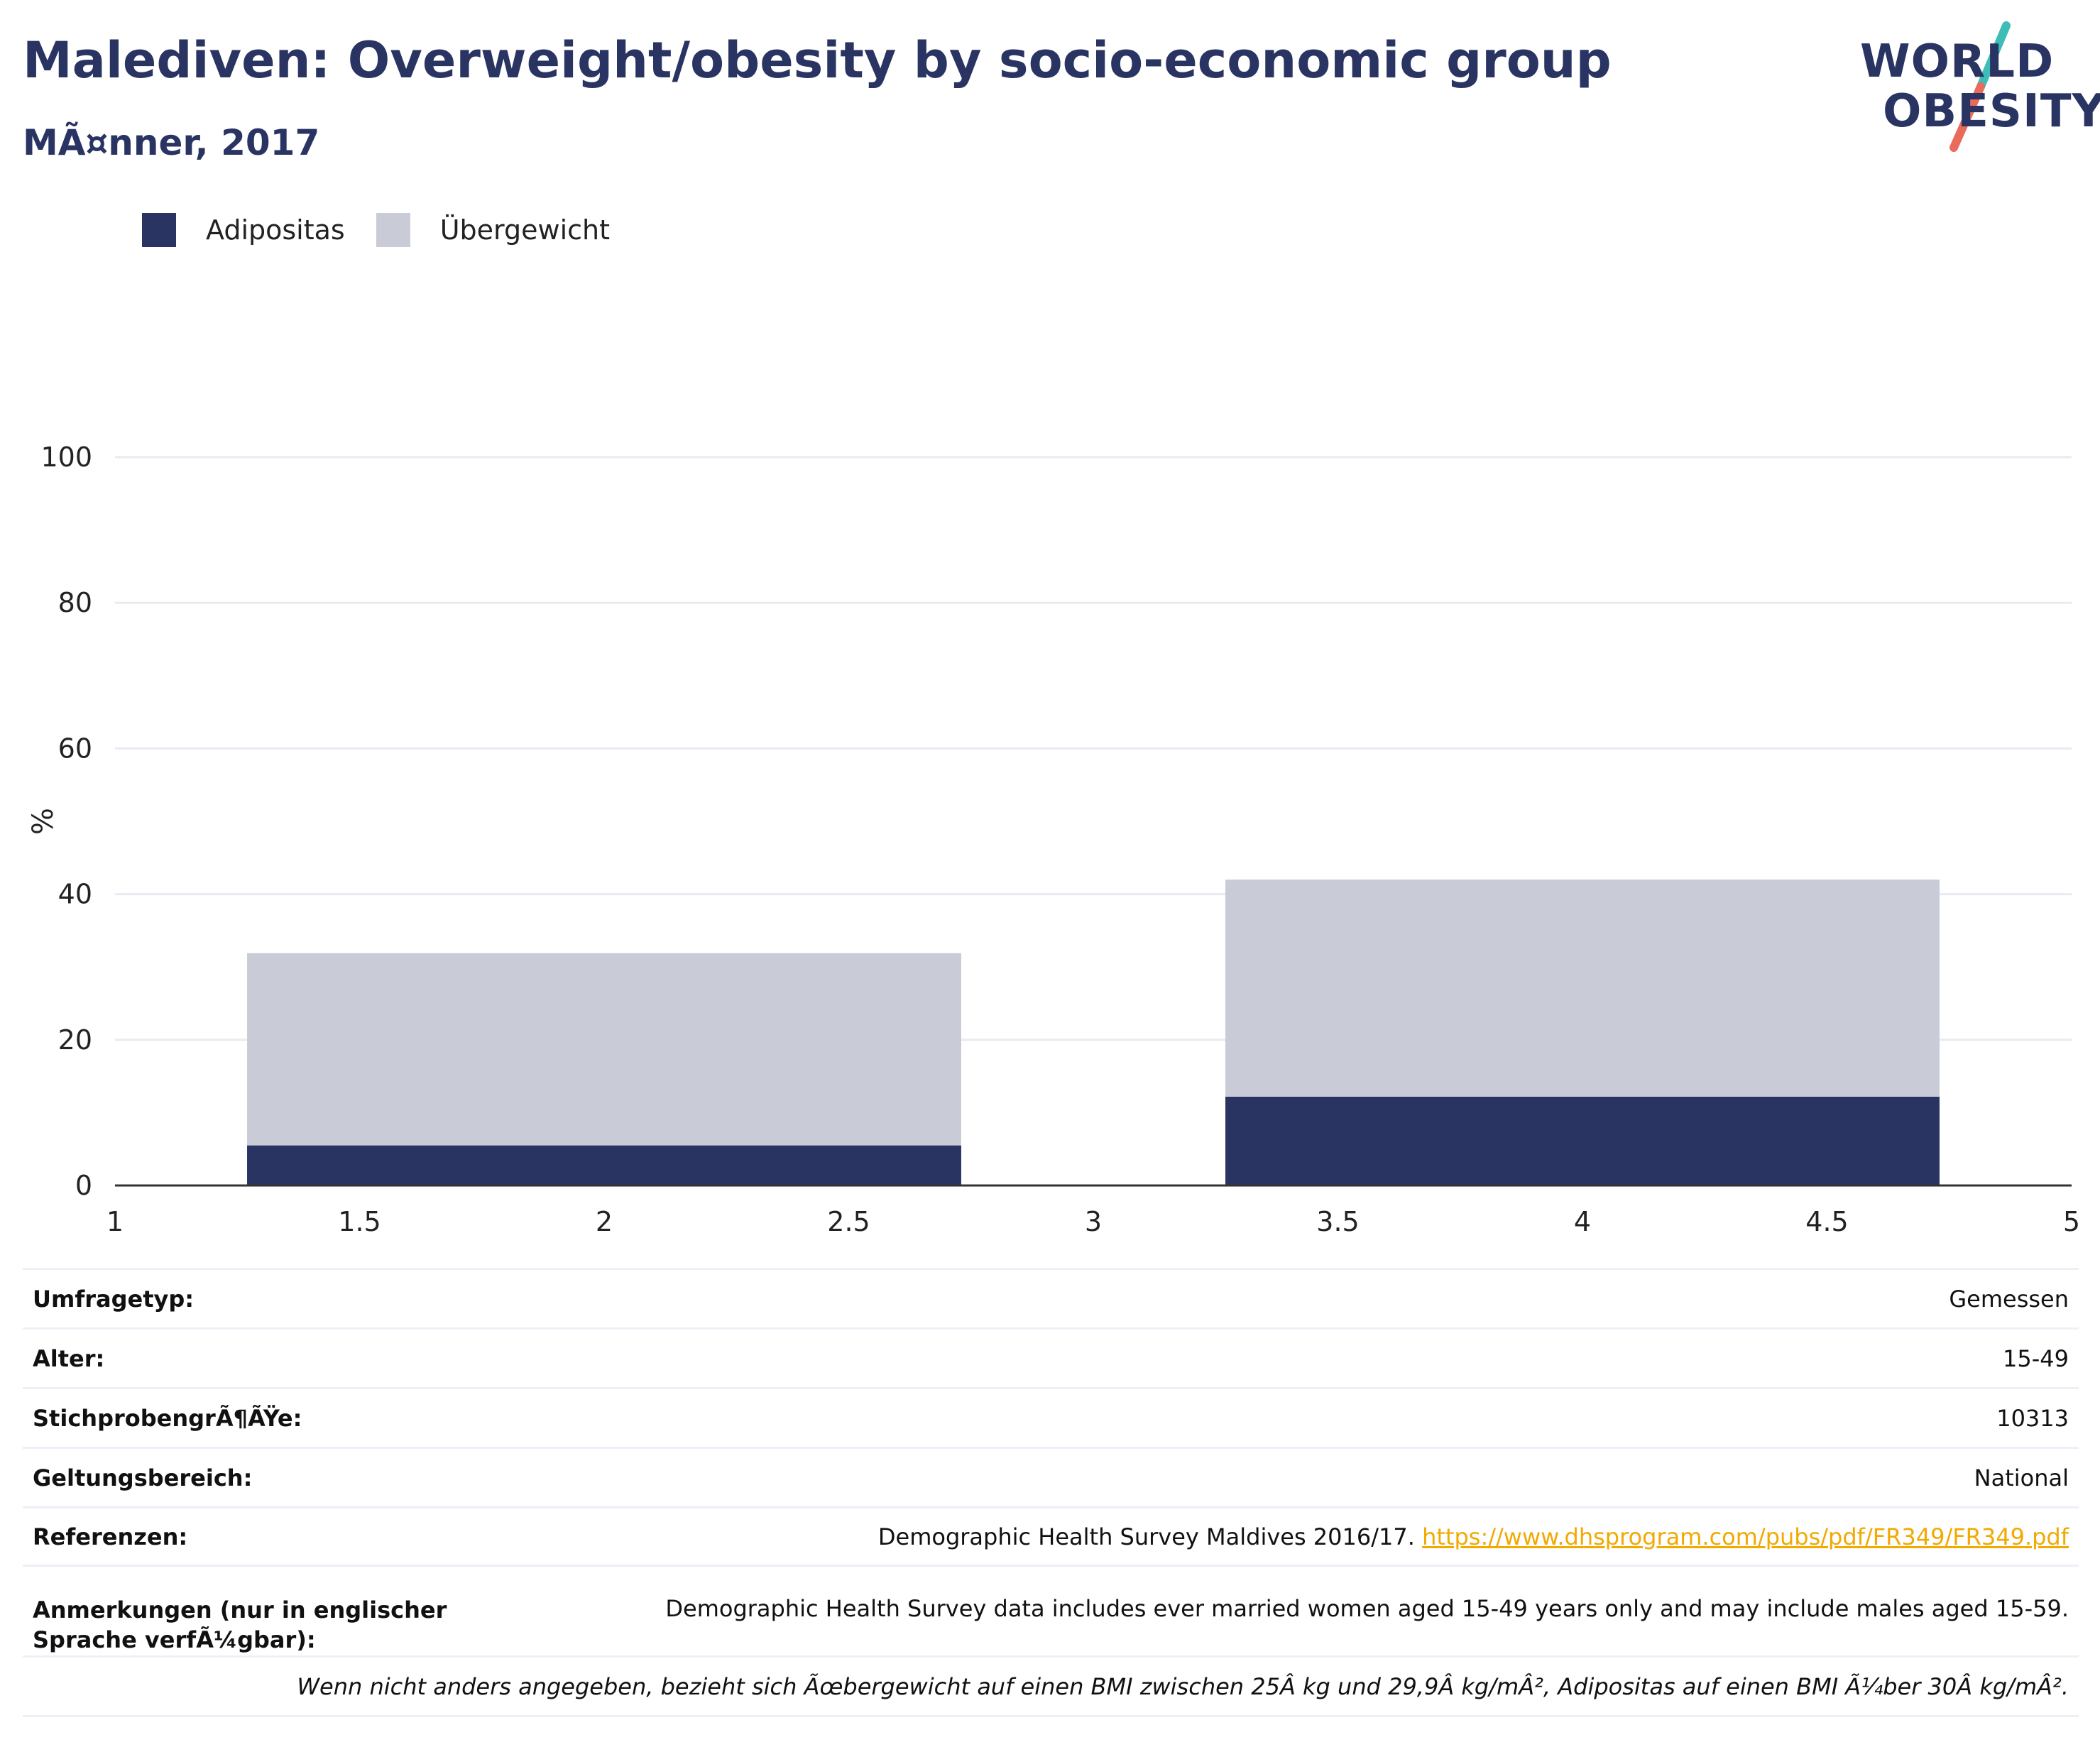 The height and width of the screenshot is (1747, 2100). I want to click on y-tick-label: 80, so click(75, 602).